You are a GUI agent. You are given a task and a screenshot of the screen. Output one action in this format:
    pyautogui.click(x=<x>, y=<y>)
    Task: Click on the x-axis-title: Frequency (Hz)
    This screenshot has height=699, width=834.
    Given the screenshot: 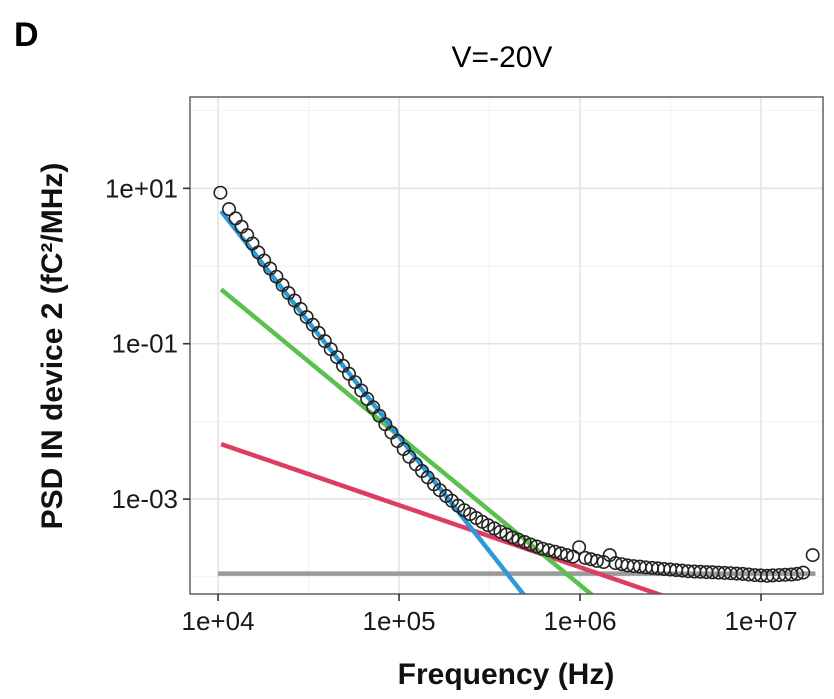 What is the action you would take?
    pyautogui.click(x=506, y=674)
    